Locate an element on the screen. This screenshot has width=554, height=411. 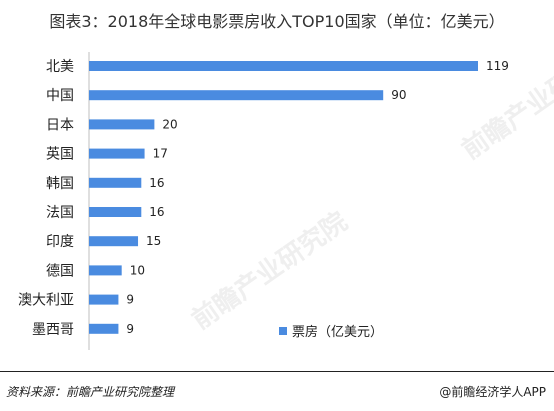
category-label-4: 韩国 is located at coordinates (60, 184).